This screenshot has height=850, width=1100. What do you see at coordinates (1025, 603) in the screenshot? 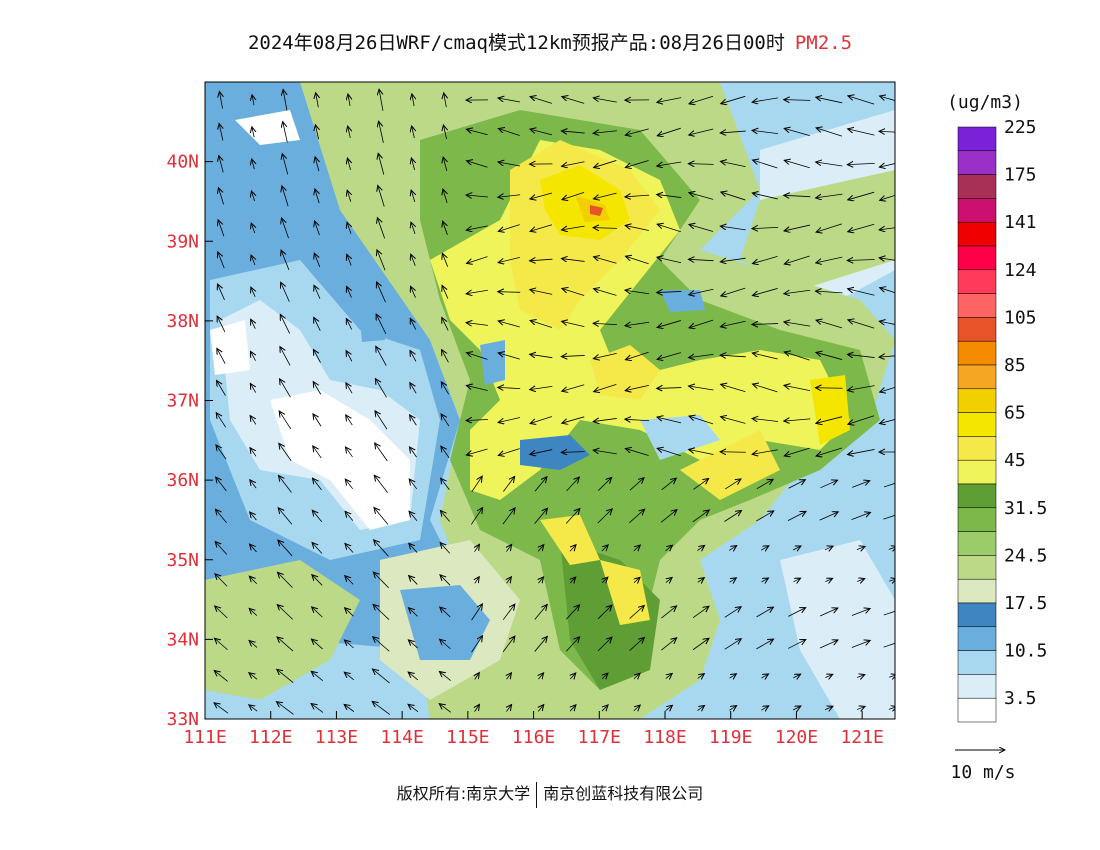
I see `legend-label: 17.5` at bounding box center [1025, 603].